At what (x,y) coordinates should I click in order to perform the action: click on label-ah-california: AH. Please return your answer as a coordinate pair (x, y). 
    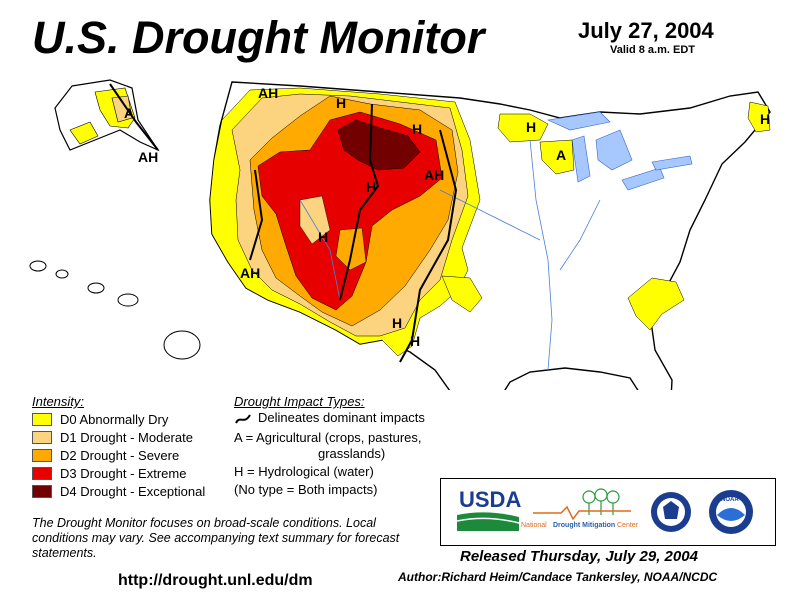
    Looking at the image, I should click on (250, 273).